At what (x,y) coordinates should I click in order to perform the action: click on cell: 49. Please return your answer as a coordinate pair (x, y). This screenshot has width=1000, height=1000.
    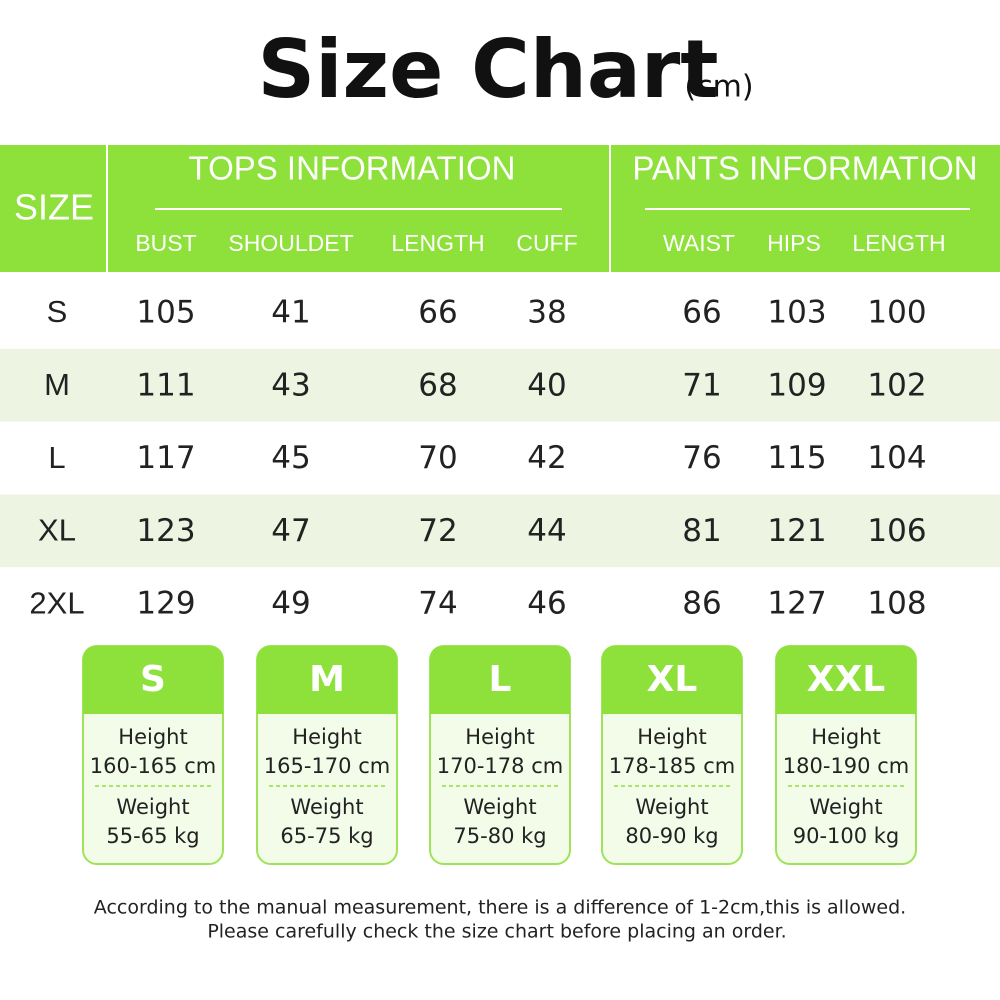
    Looking at the image, I should click on (290, 604).